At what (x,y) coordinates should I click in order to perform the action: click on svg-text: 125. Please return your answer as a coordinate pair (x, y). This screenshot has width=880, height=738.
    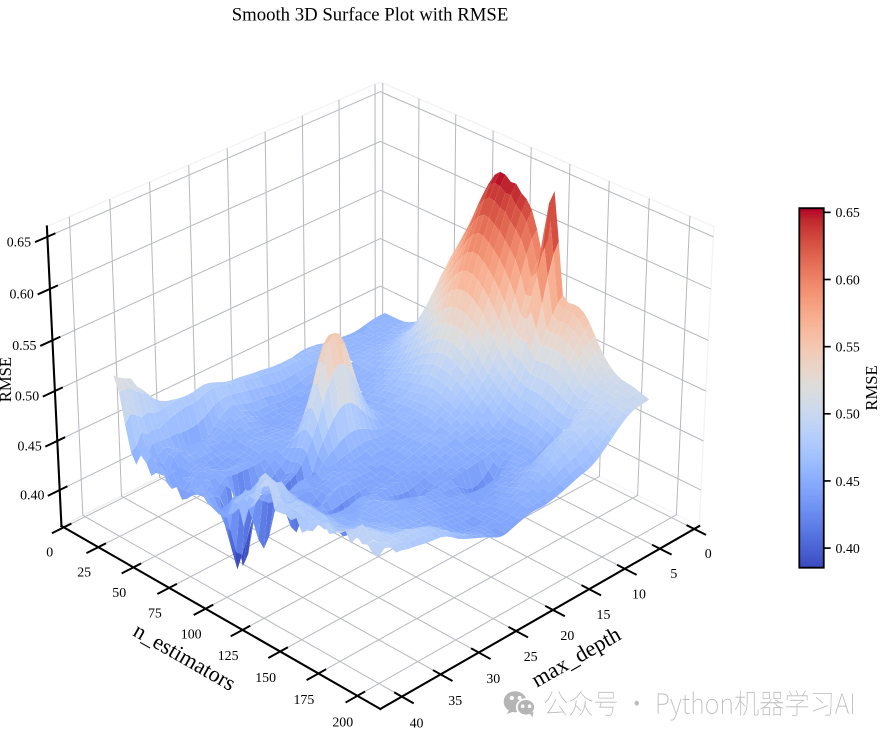
    Looking at the image, I should click on (228, 656).